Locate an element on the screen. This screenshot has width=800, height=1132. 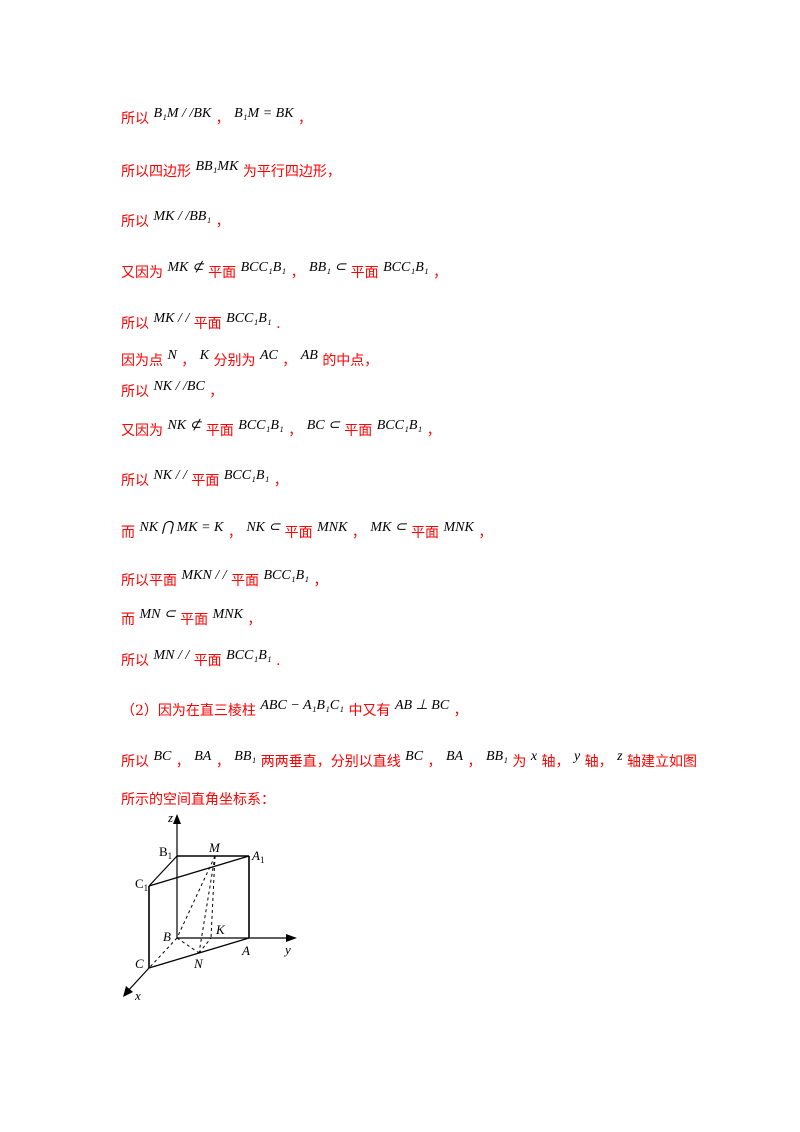
math-expression: BB₁ ⊂ is located at coordinates (328, 267).